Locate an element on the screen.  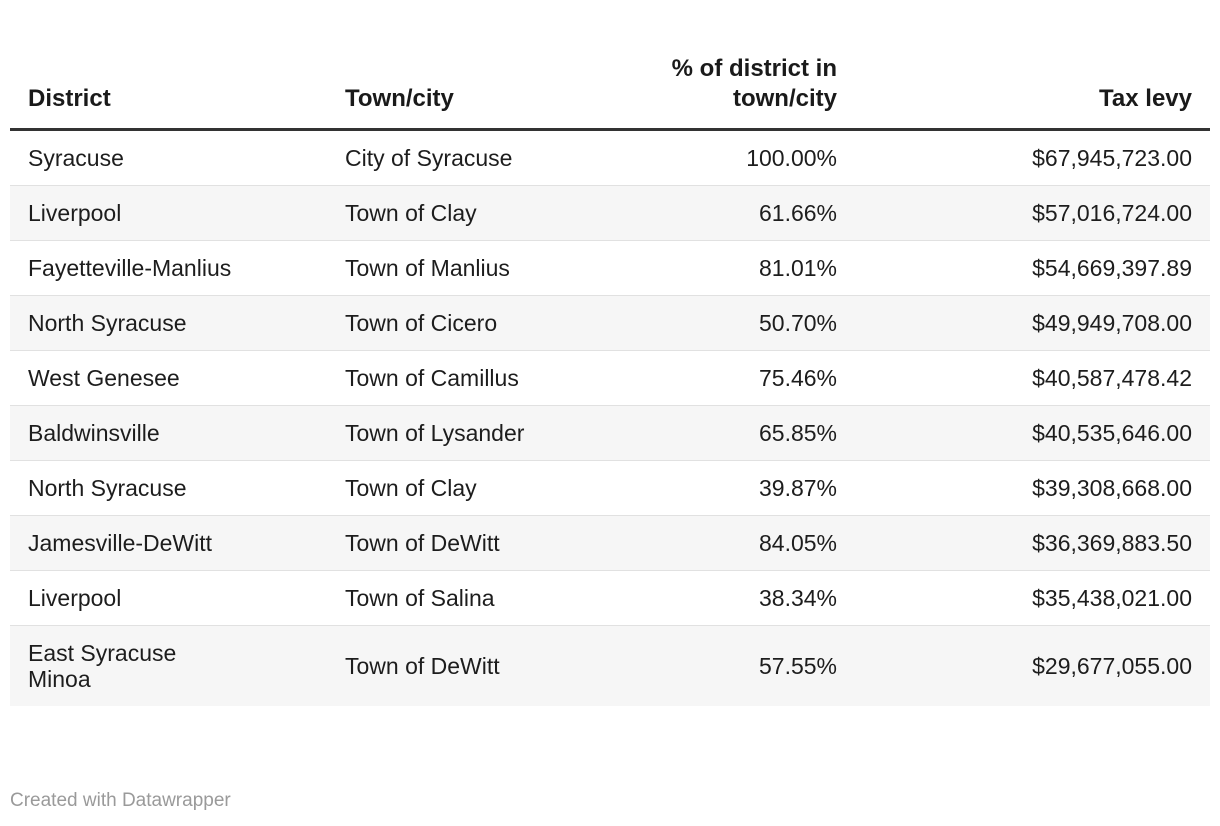
cell-district: Syracuse is located at coordinates (76, 158).